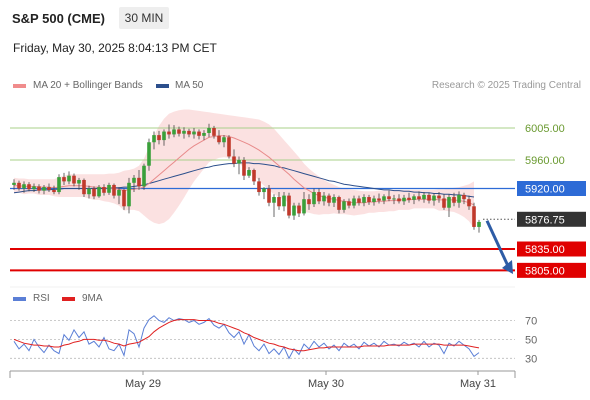 This screenshot has width=590, height=400. I want to click on rsi-tick-70: 70, so click(531, 322).